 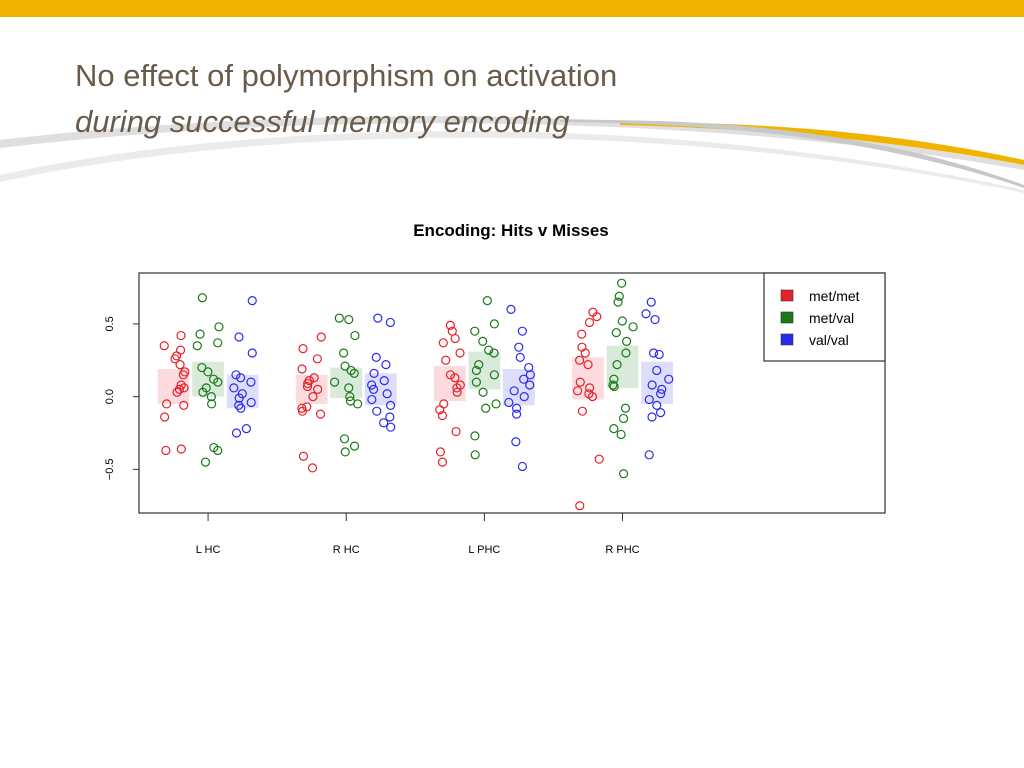 What do you see at coordinates (511, 230) in the screenshot?
I see `chart-title: Encoding: Hits v Misses` at bounding box center [511, 230].